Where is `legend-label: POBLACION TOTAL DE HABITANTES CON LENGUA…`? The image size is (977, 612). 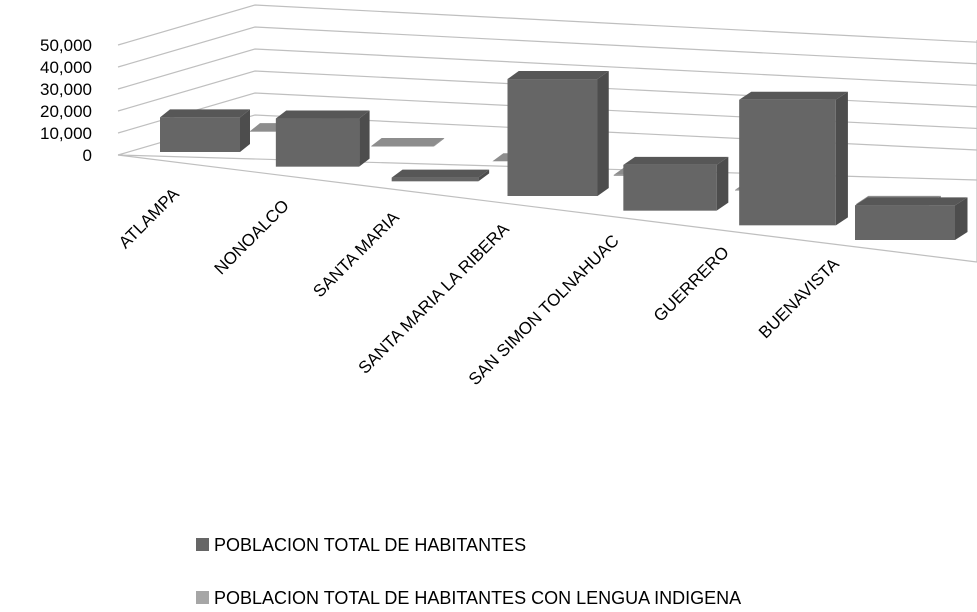 legend-label: POBLACION TOTAL DE HABITANTES CON LENGUA… is located at coordinates (477, 598).